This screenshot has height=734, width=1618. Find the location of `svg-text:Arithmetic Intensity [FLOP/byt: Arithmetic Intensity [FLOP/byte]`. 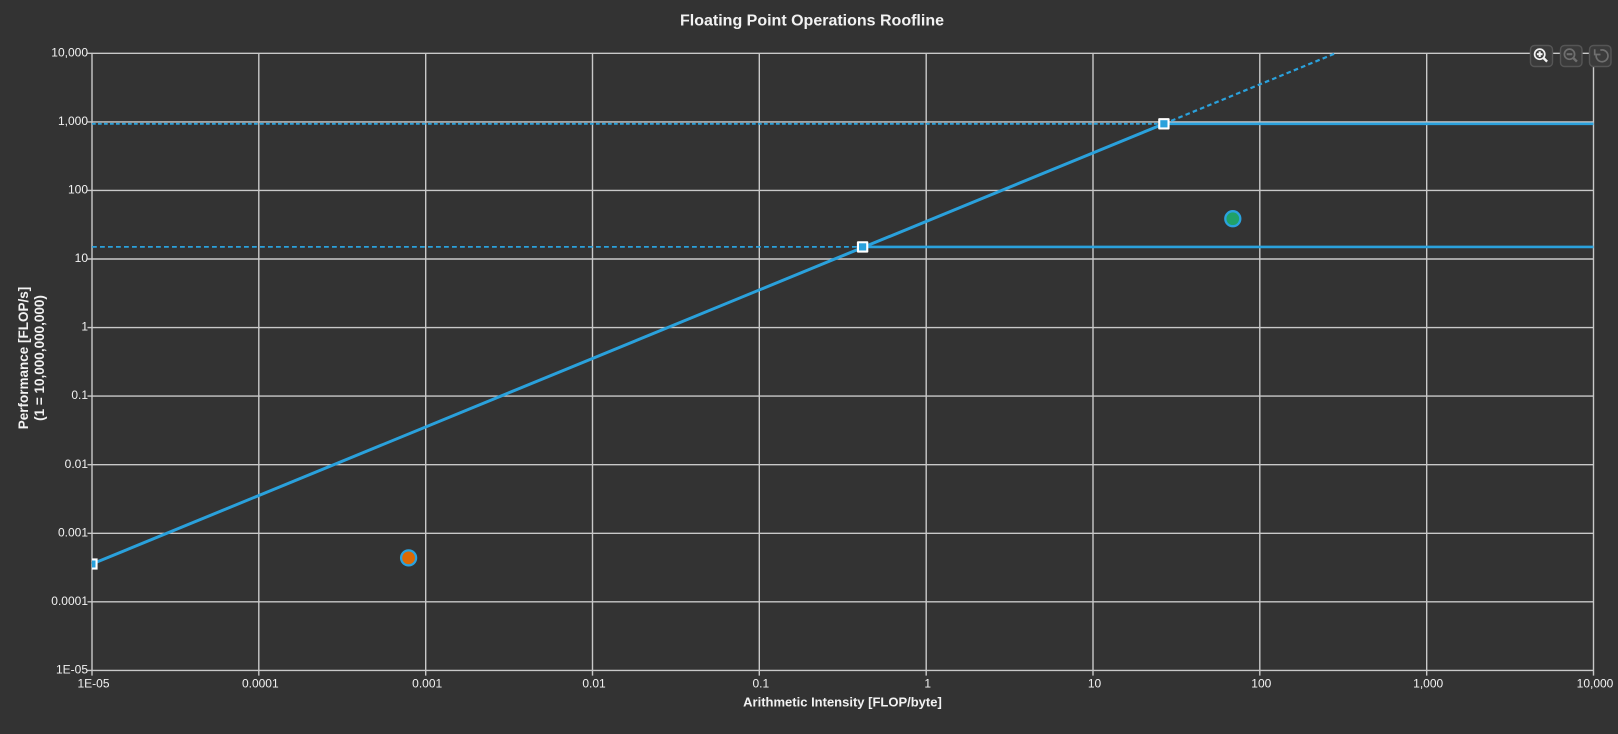

svg-text:Arithmetic Intensity [FLOP/byt: Arithmetic Intensity [FLOP/byte] is located at coordinates (842, 702).